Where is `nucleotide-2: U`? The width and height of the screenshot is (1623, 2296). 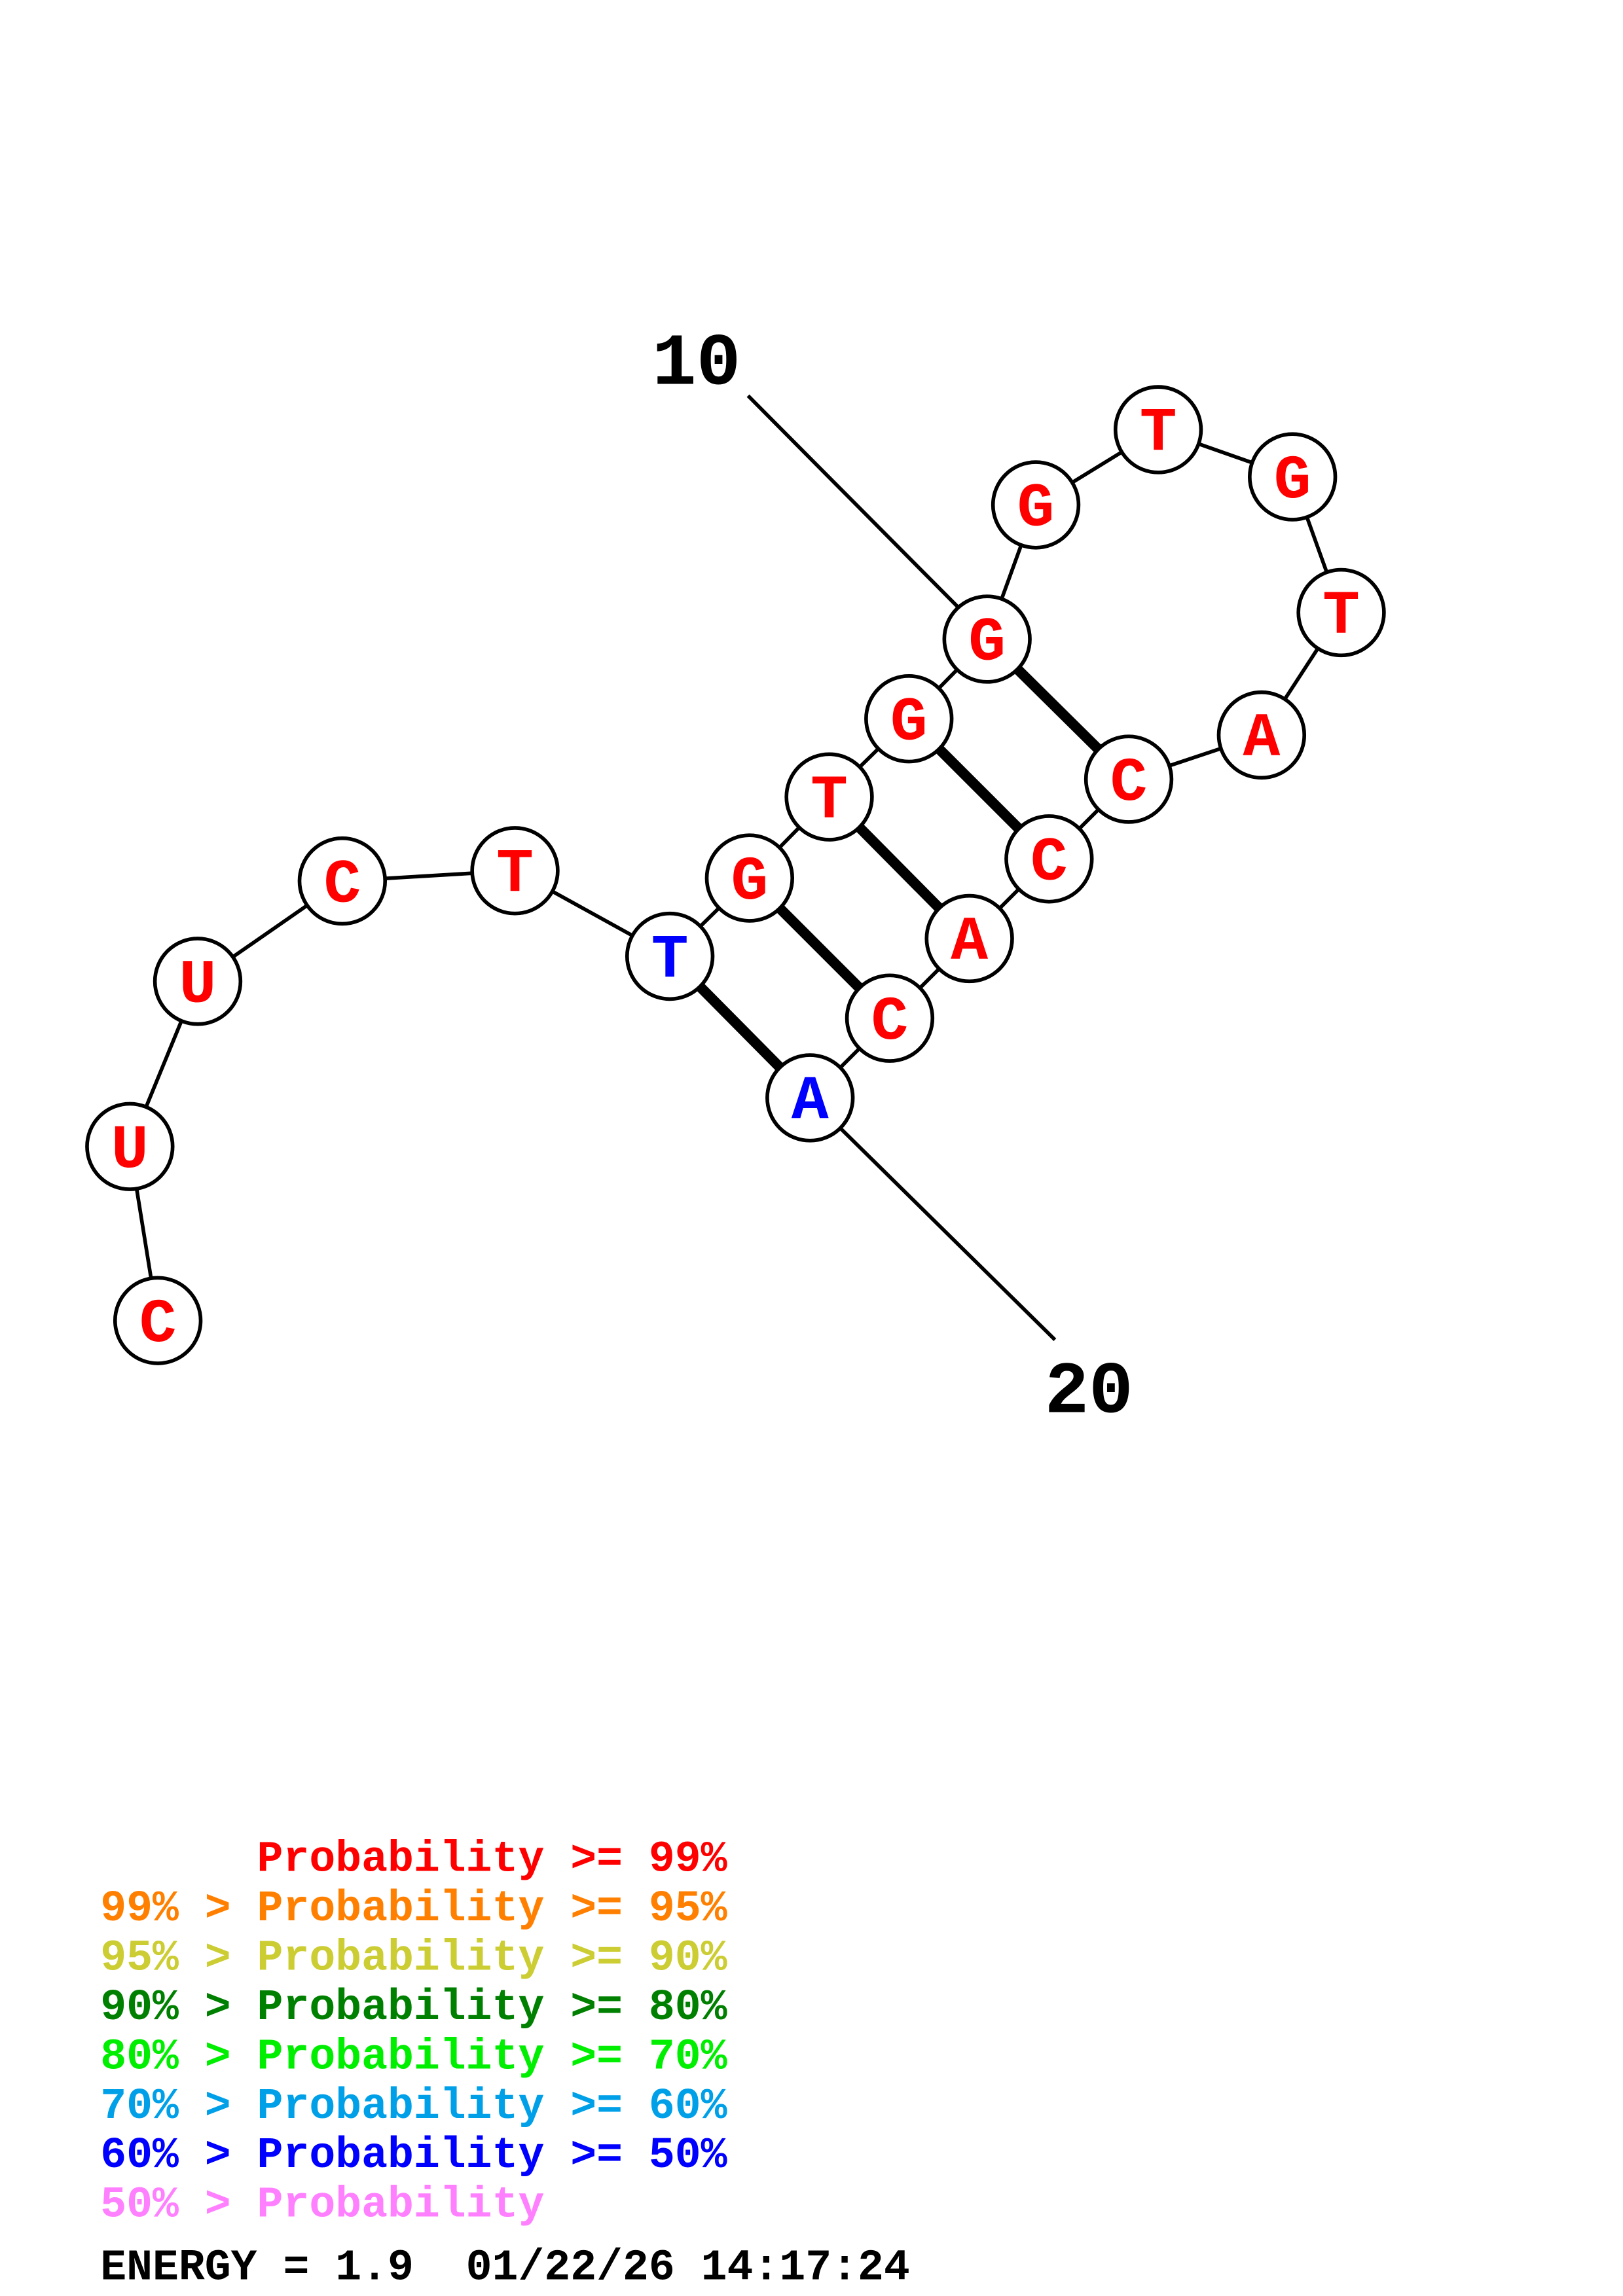 nucleotide-2: U is located at coordinates (130, 1146).